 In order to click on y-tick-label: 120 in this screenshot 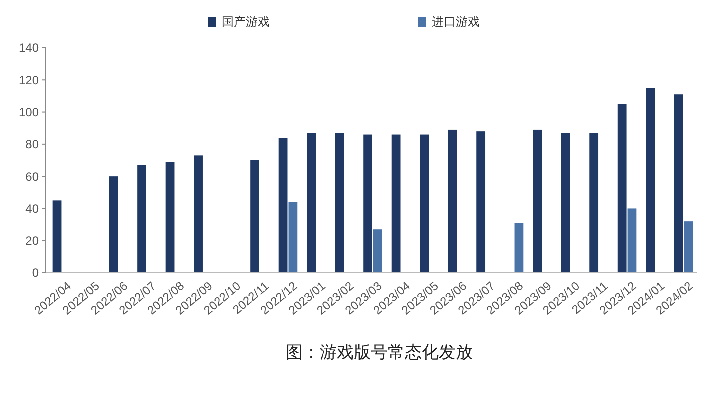, I will do `click(29, 80)`.